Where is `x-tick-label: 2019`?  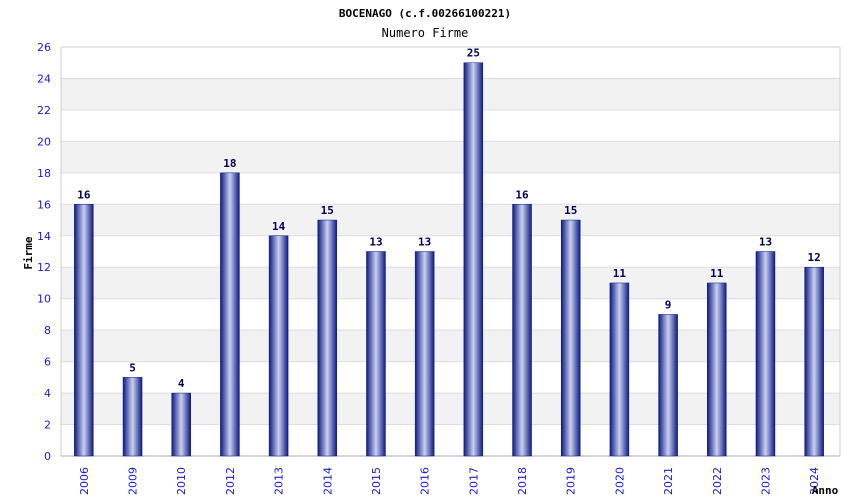 x-tick-label: 2019 is located at coordinates (571, 481).